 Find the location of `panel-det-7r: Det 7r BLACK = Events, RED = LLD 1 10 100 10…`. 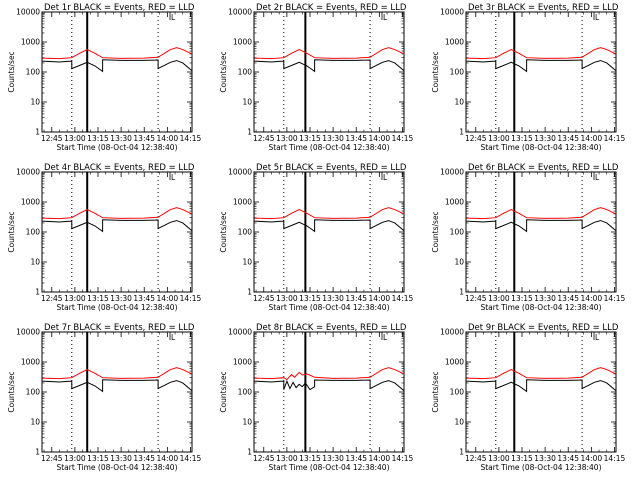

panel-det-7r: Det 7r BLACK = Events, RED = LLD 1 10 100 10… is located at coordinates (104, 397).